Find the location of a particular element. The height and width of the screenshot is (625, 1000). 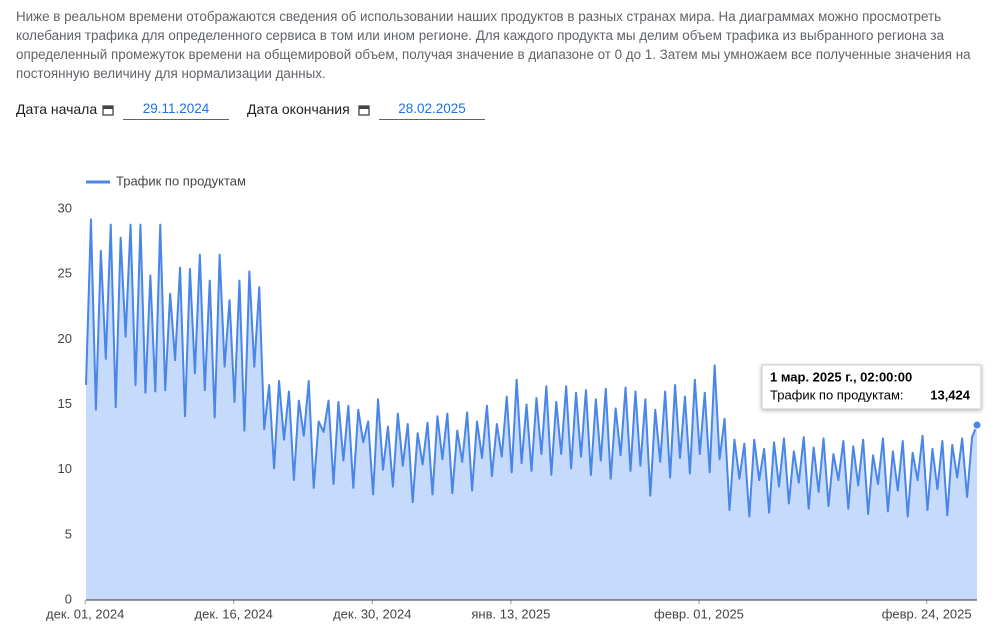

y-tick-label: 0 is located at coordinates (68, 598).